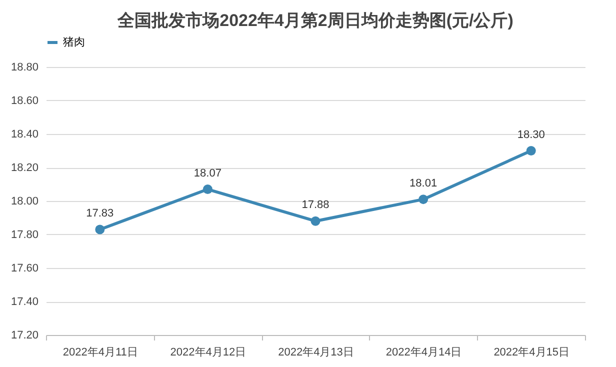 The image size is (616, 367). I want to click on data-label: 17.83, so click(100, 213).